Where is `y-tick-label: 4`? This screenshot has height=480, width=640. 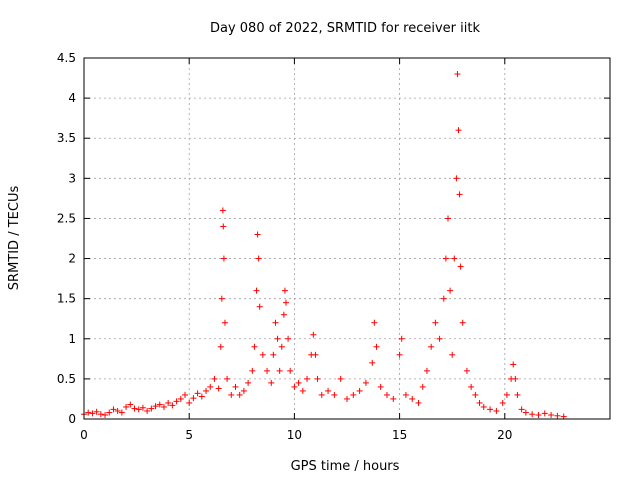
y-tick-label: 4 is located at coordinates (72, 98).